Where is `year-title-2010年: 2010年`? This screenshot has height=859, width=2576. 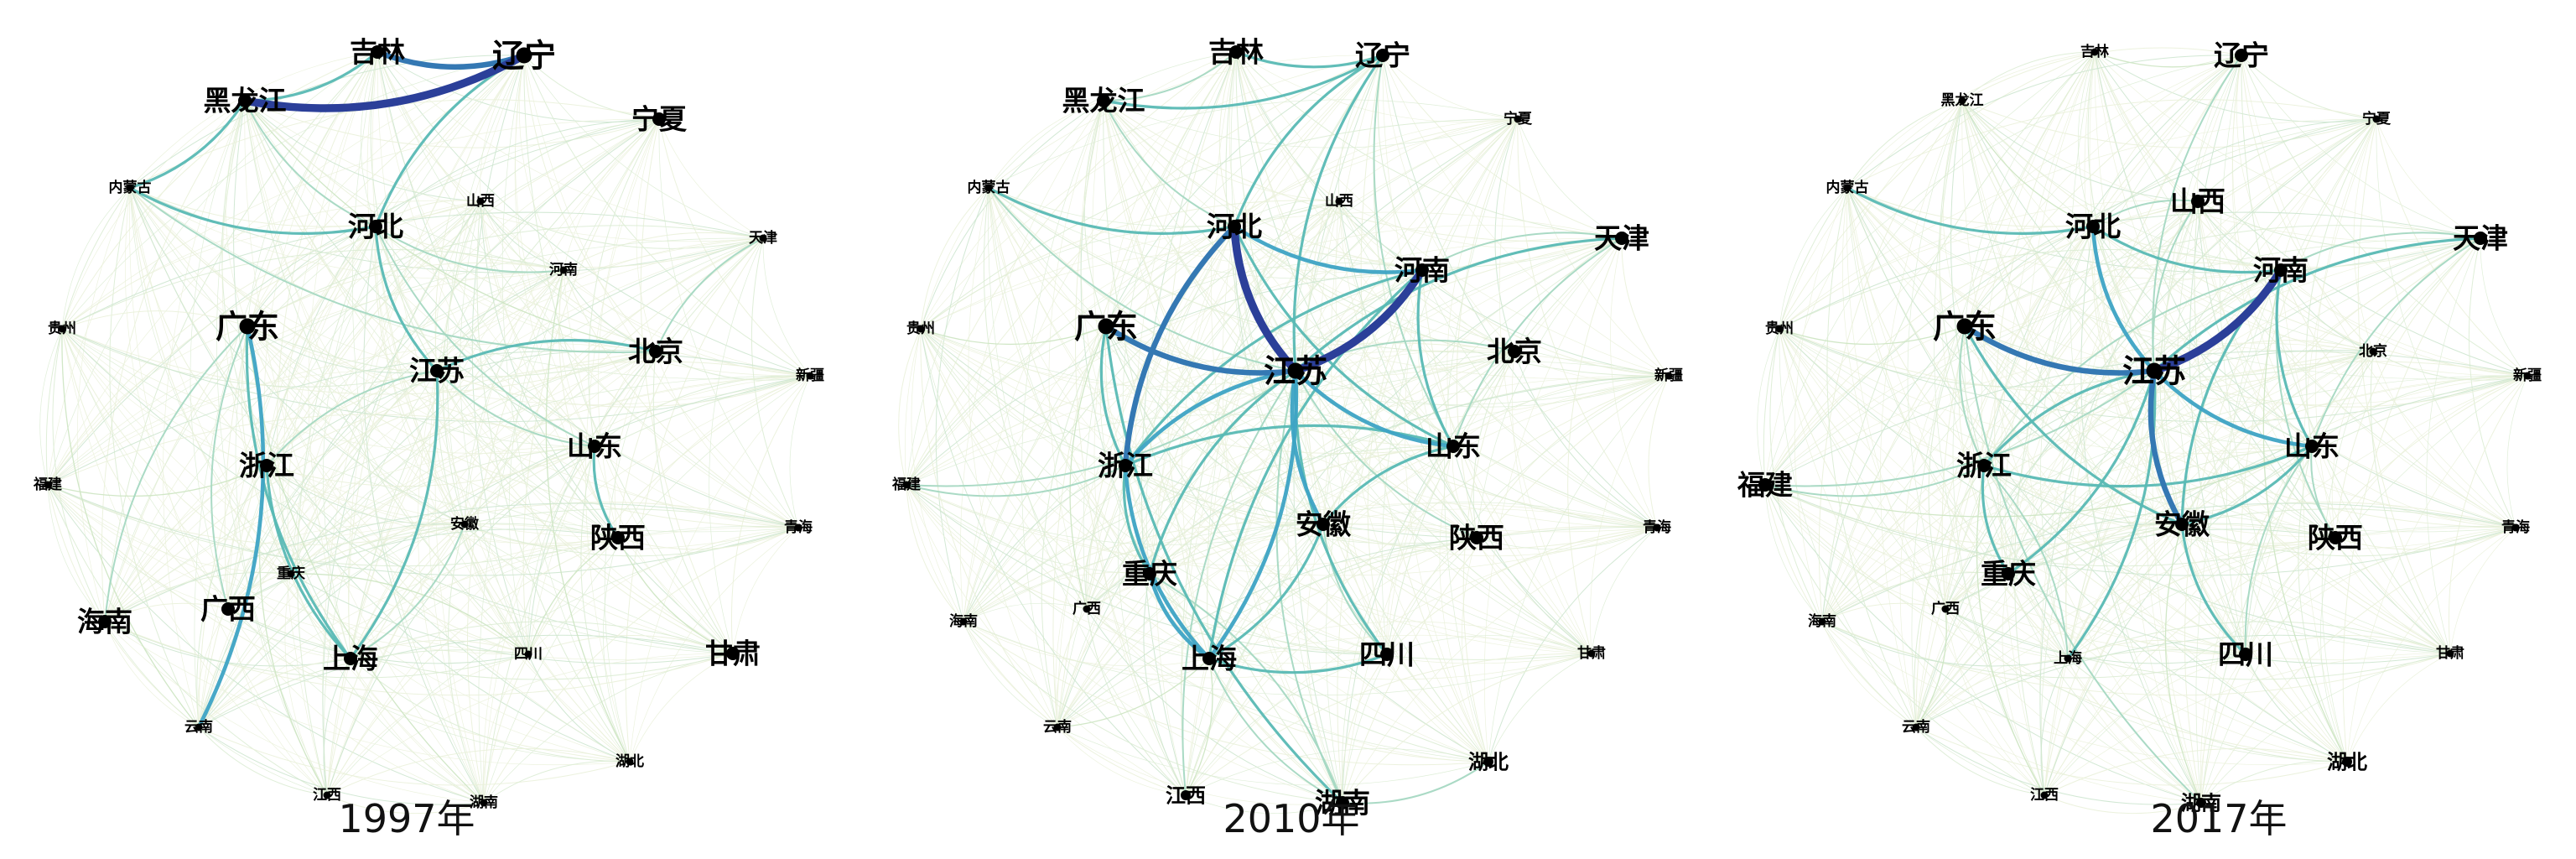
year-title-2010年: 2010年 is located at coordinates (1291, 818).